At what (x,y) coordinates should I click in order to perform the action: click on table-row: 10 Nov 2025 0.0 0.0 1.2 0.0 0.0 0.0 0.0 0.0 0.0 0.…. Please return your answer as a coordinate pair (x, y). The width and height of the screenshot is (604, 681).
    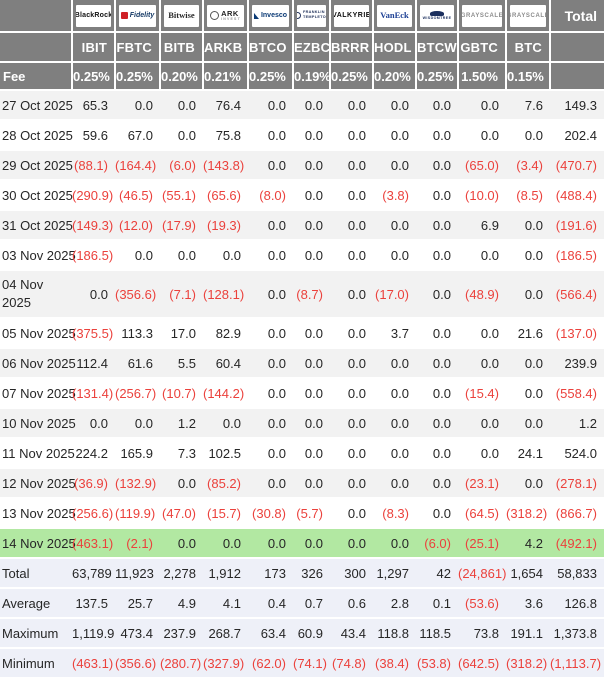
    Looking at the image, I should click on (302, 423).